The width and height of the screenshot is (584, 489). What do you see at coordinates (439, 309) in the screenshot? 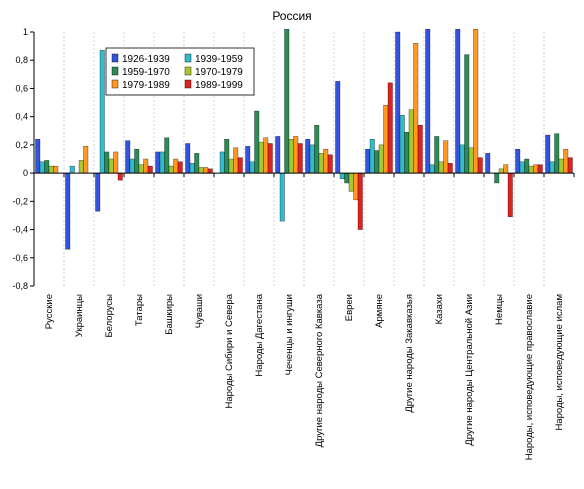
I see `x-tick-label: Казахи` at bounding box center [439, 309].